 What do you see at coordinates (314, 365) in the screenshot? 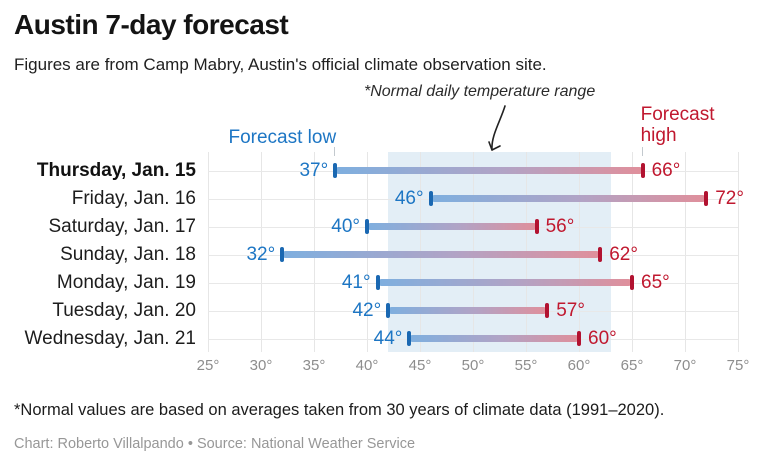
I see `axis-tick-label: 35°` at bounding box center [314, 365].